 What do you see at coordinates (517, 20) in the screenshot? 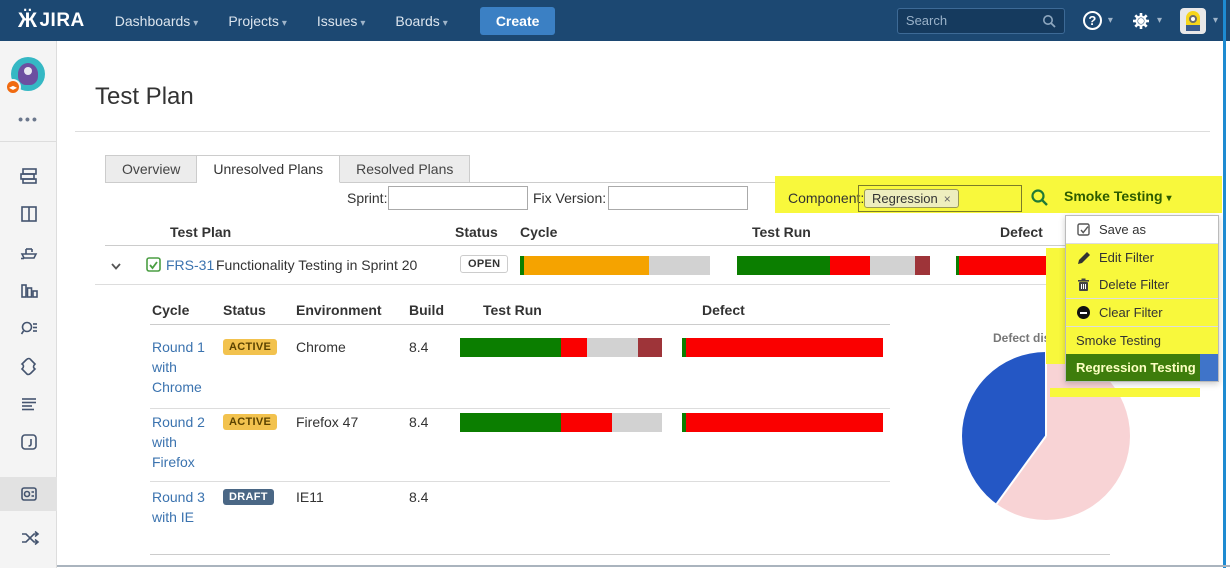
I see `create-button: Create` at bounding box center [517, 20].